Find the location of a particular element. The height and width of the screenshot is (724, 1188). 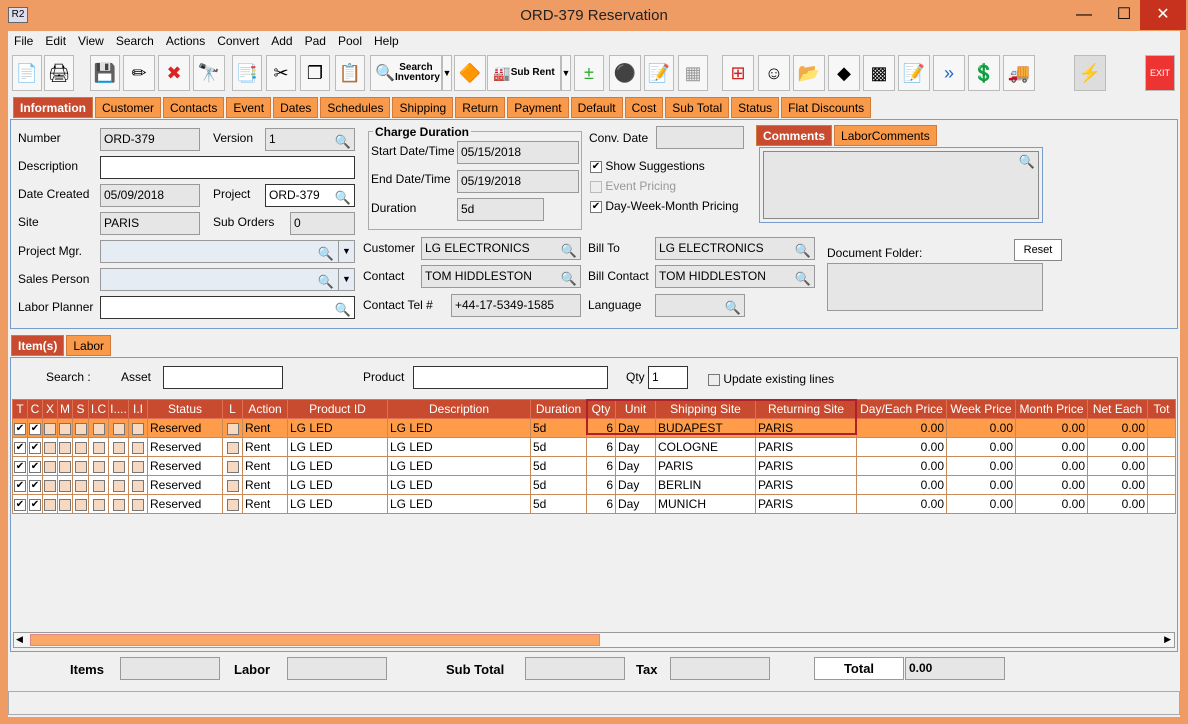

horizontal-scrollbar: ◀ ▶ is located at coordinates (594, 640).